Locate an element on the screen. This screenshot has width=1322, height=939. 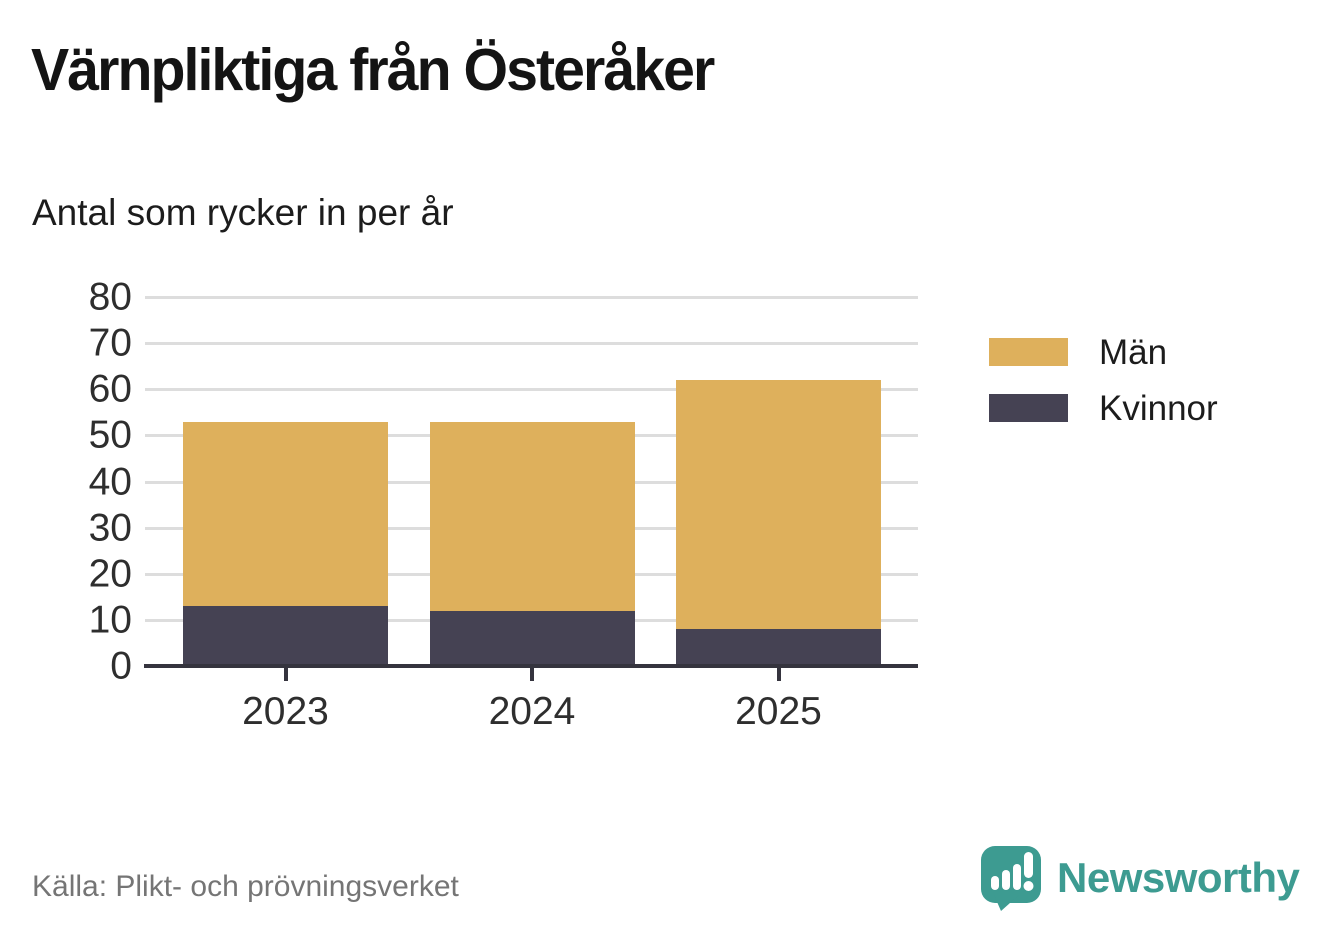
y-axis-label-50: 50 is located at coordinates (110, 435).